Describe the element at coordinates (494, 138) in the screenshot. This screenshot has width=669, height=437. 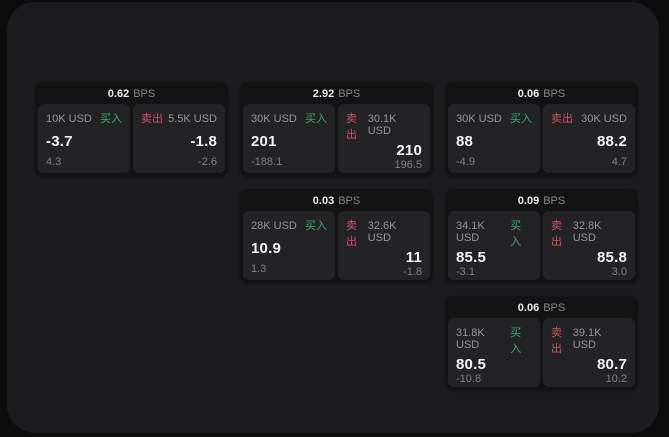
I see `buy-panel: 30K USD 买入 88 -4.9` at that location.